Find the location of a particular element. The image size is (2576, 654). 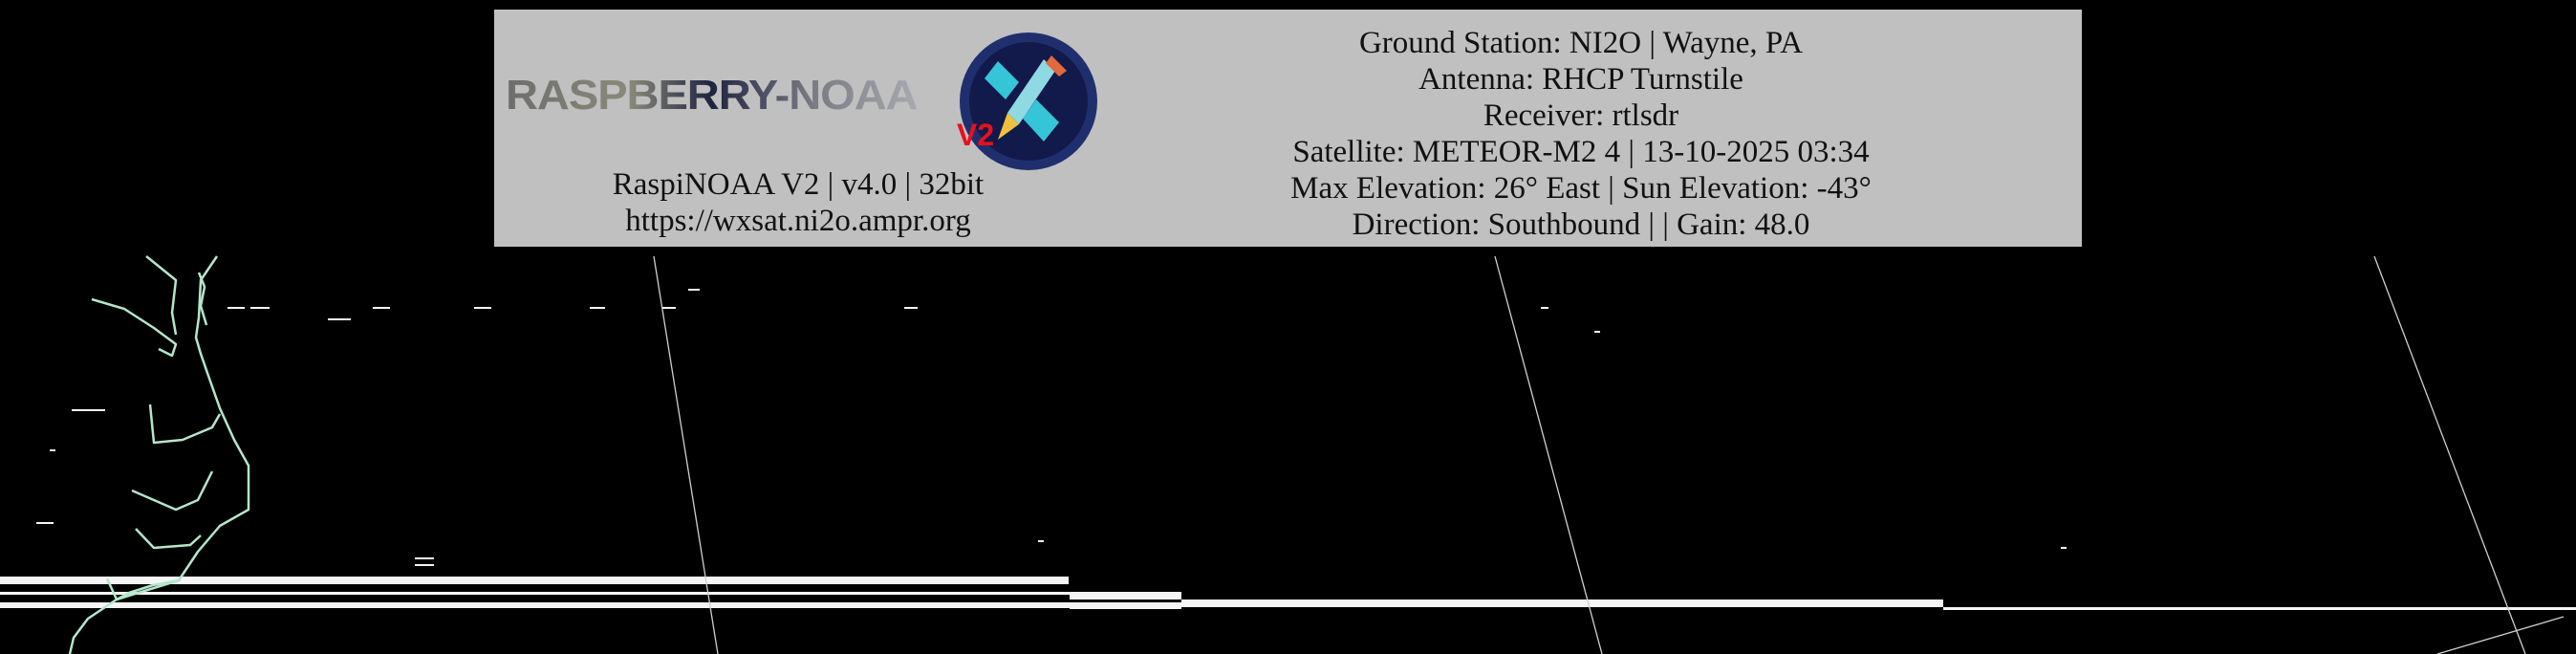

satellite-icon is located at coordinates (1028, 101).